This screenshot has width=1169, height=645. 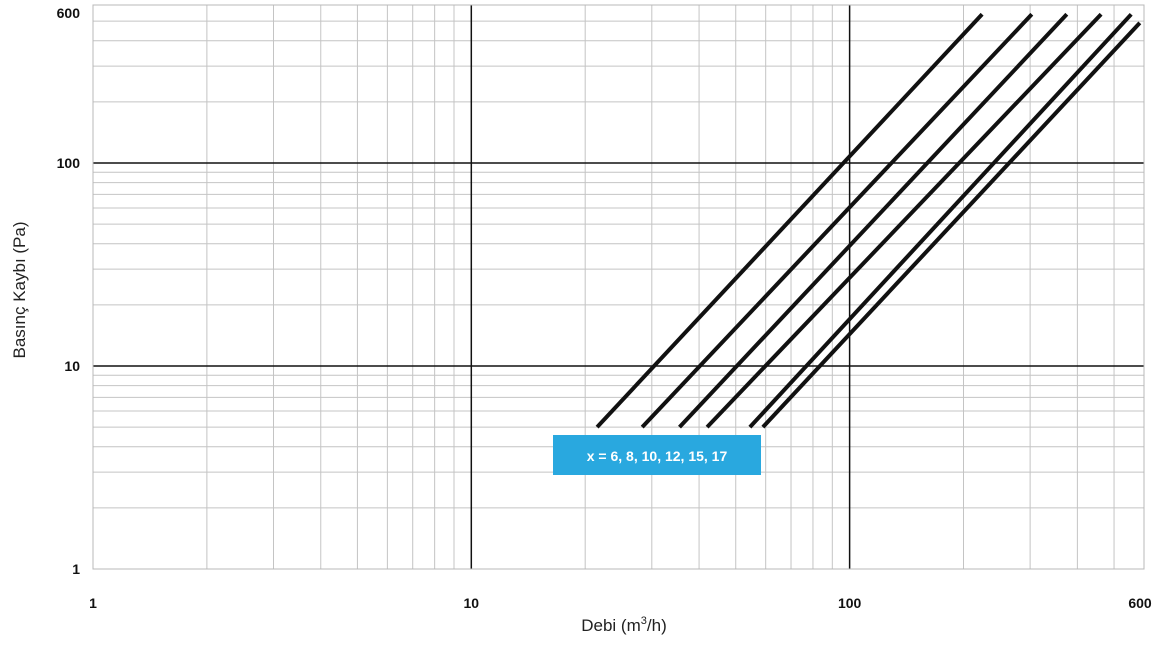 I want to click on x-axis-title: Debi (m3/h), so click(x=623, y=625).